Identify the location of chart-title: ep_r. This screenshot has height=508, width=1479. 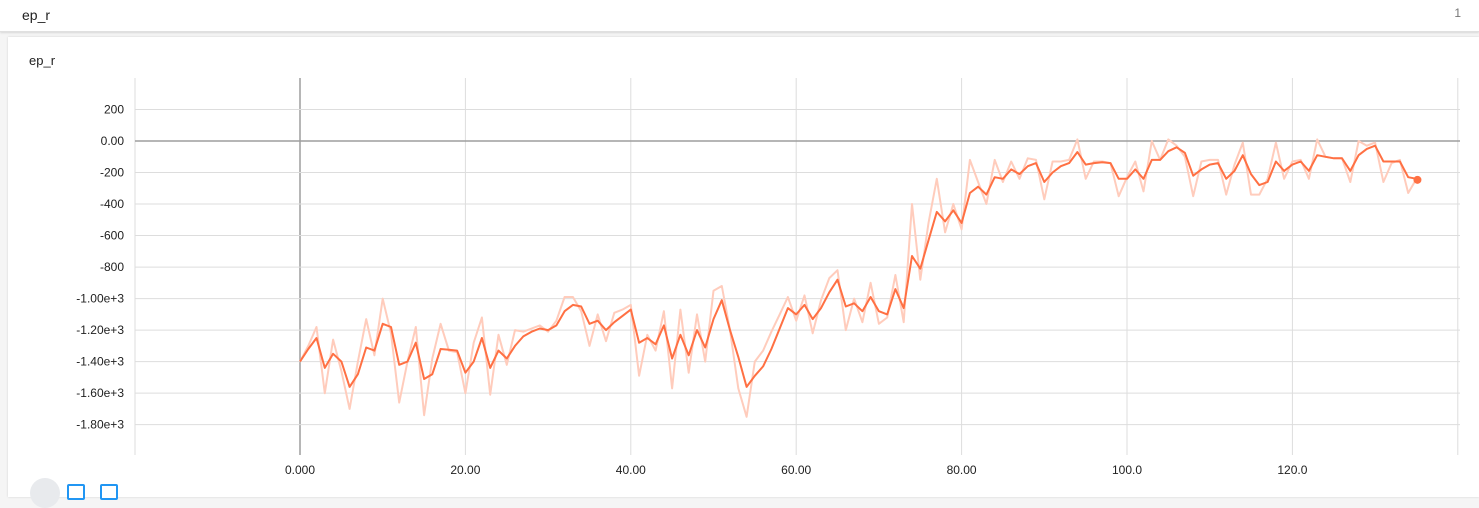
(42, 60).